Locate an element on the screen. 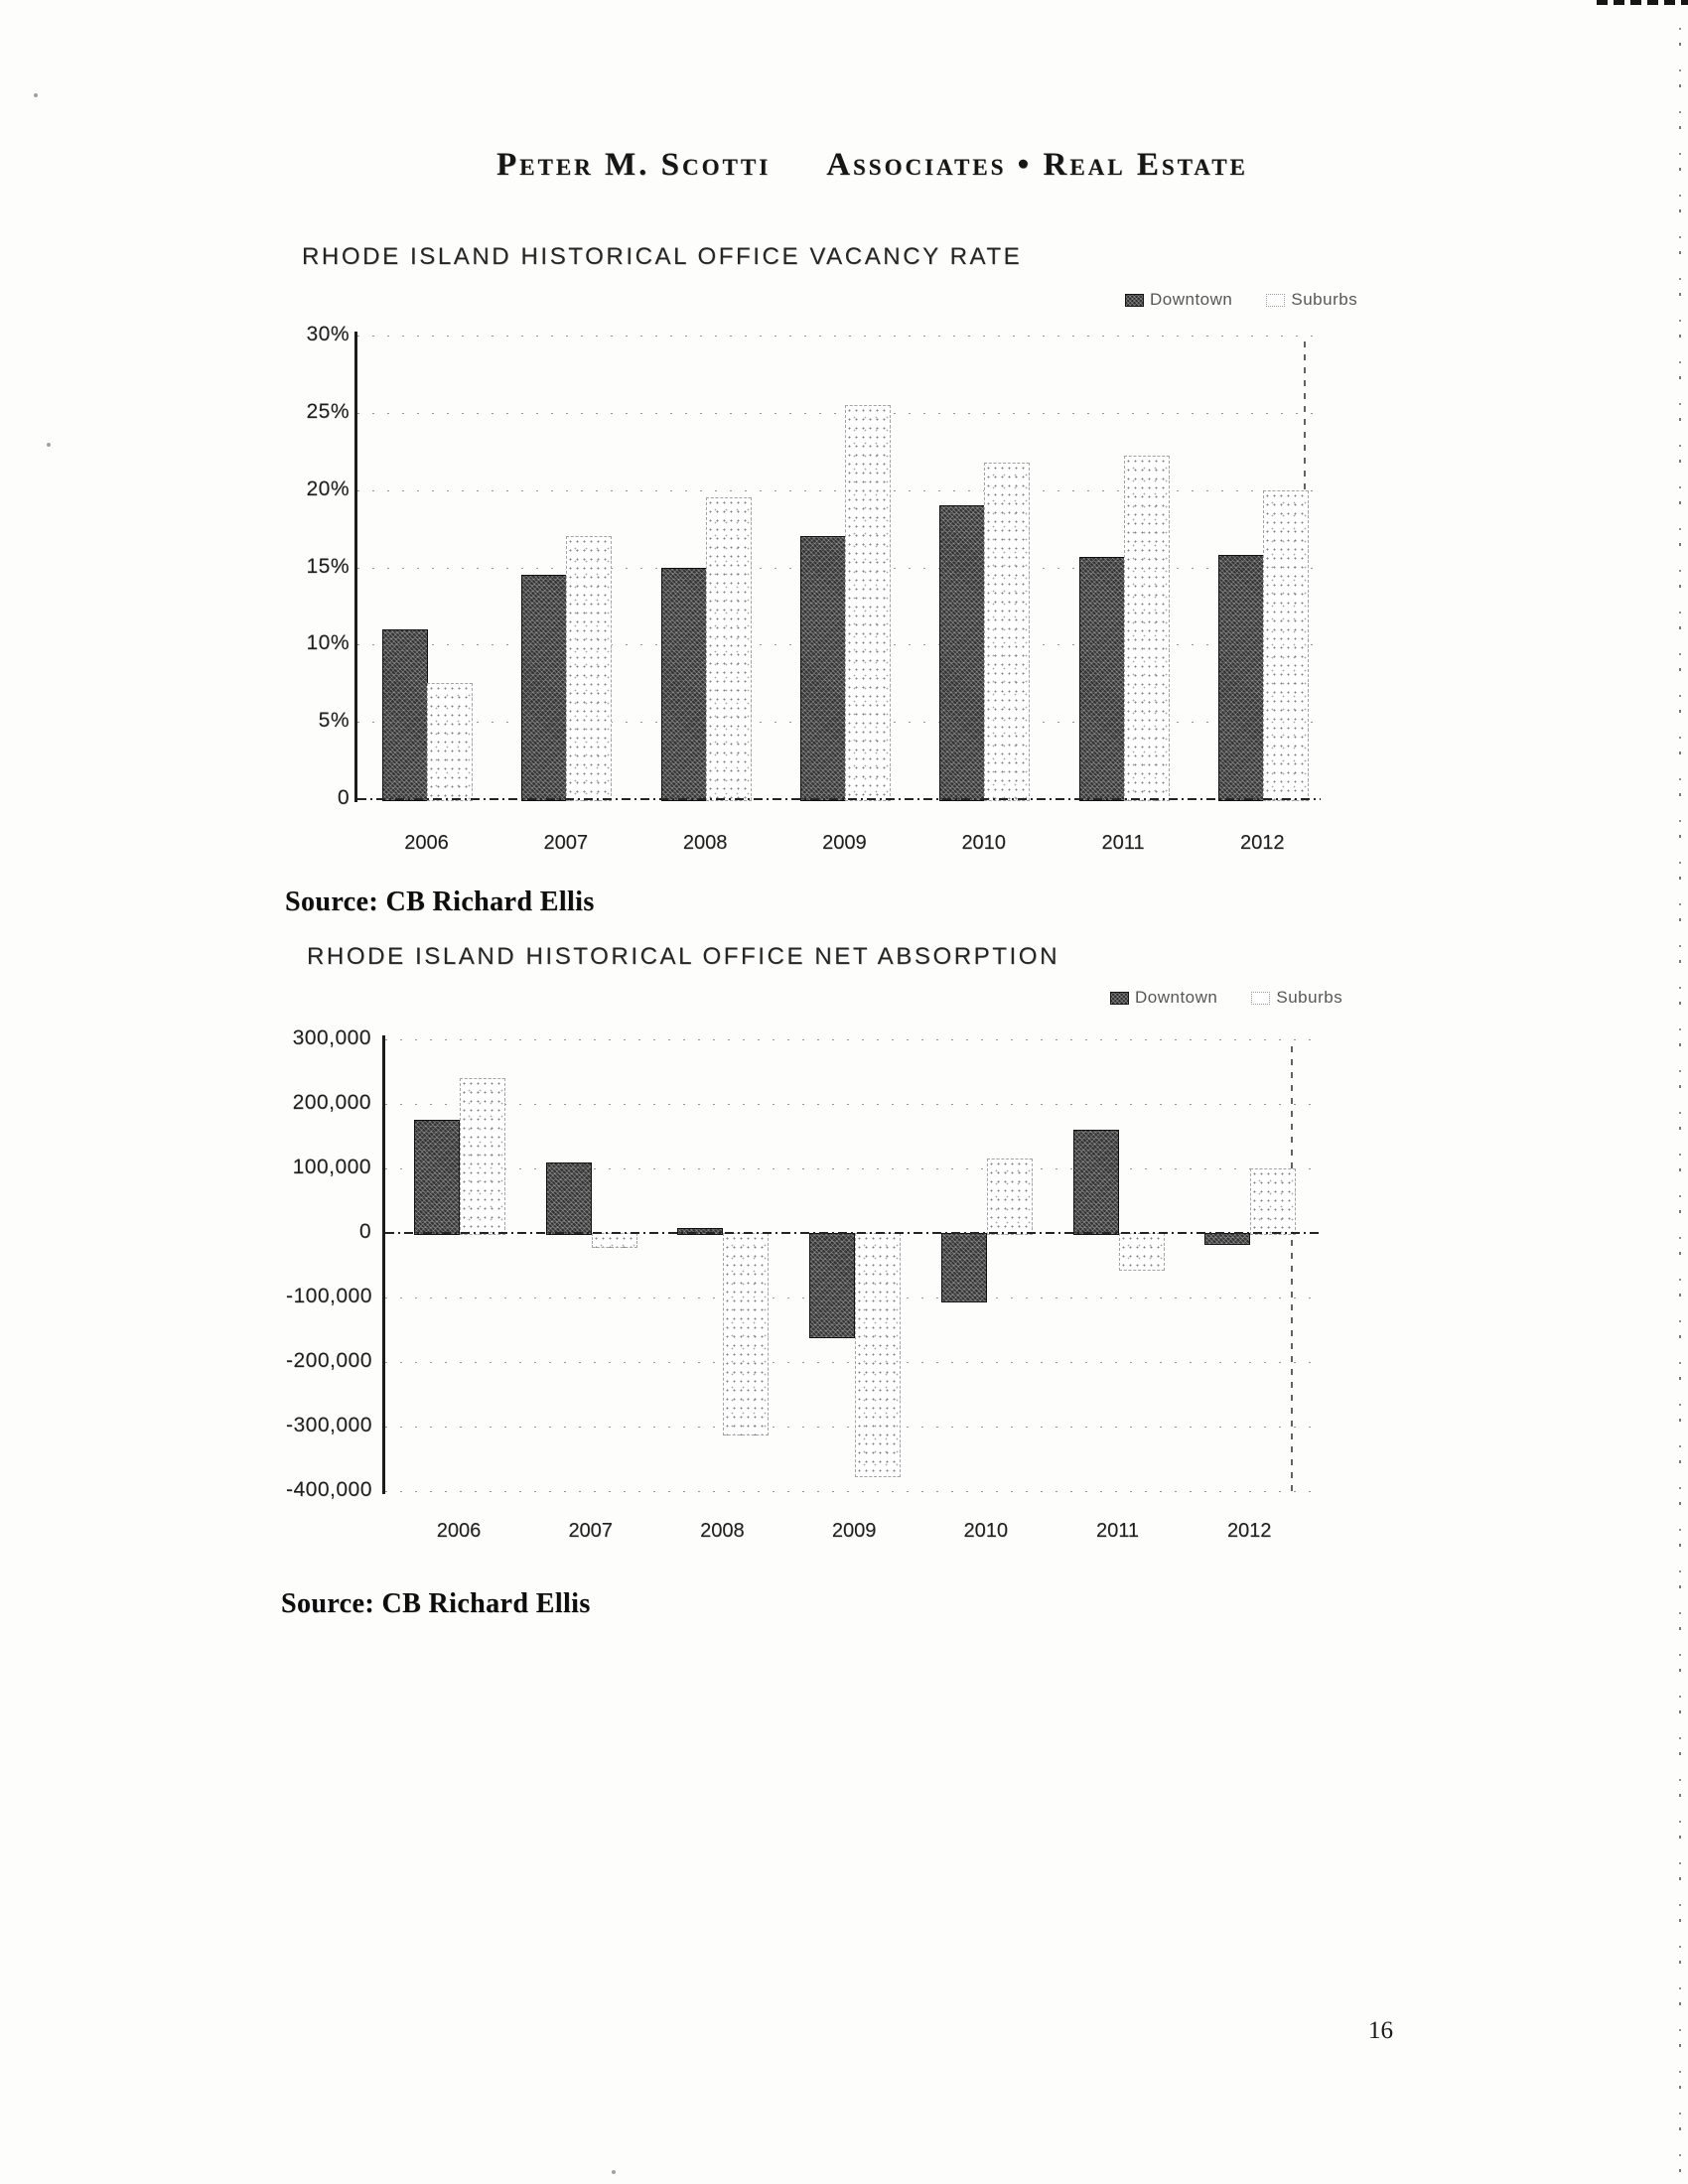 The width and height of the screenshot is (1688, 2184). y-tick-300,000: 300,000 is located at coordinates (331, 1037).